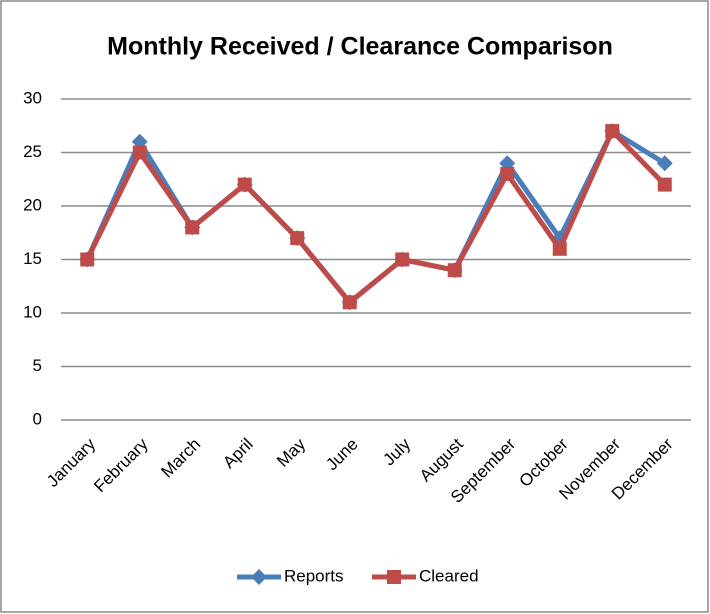 The height and width of the screenshot is (614, 710). I want to click on y-tick-label: 20, so click(32, 204).